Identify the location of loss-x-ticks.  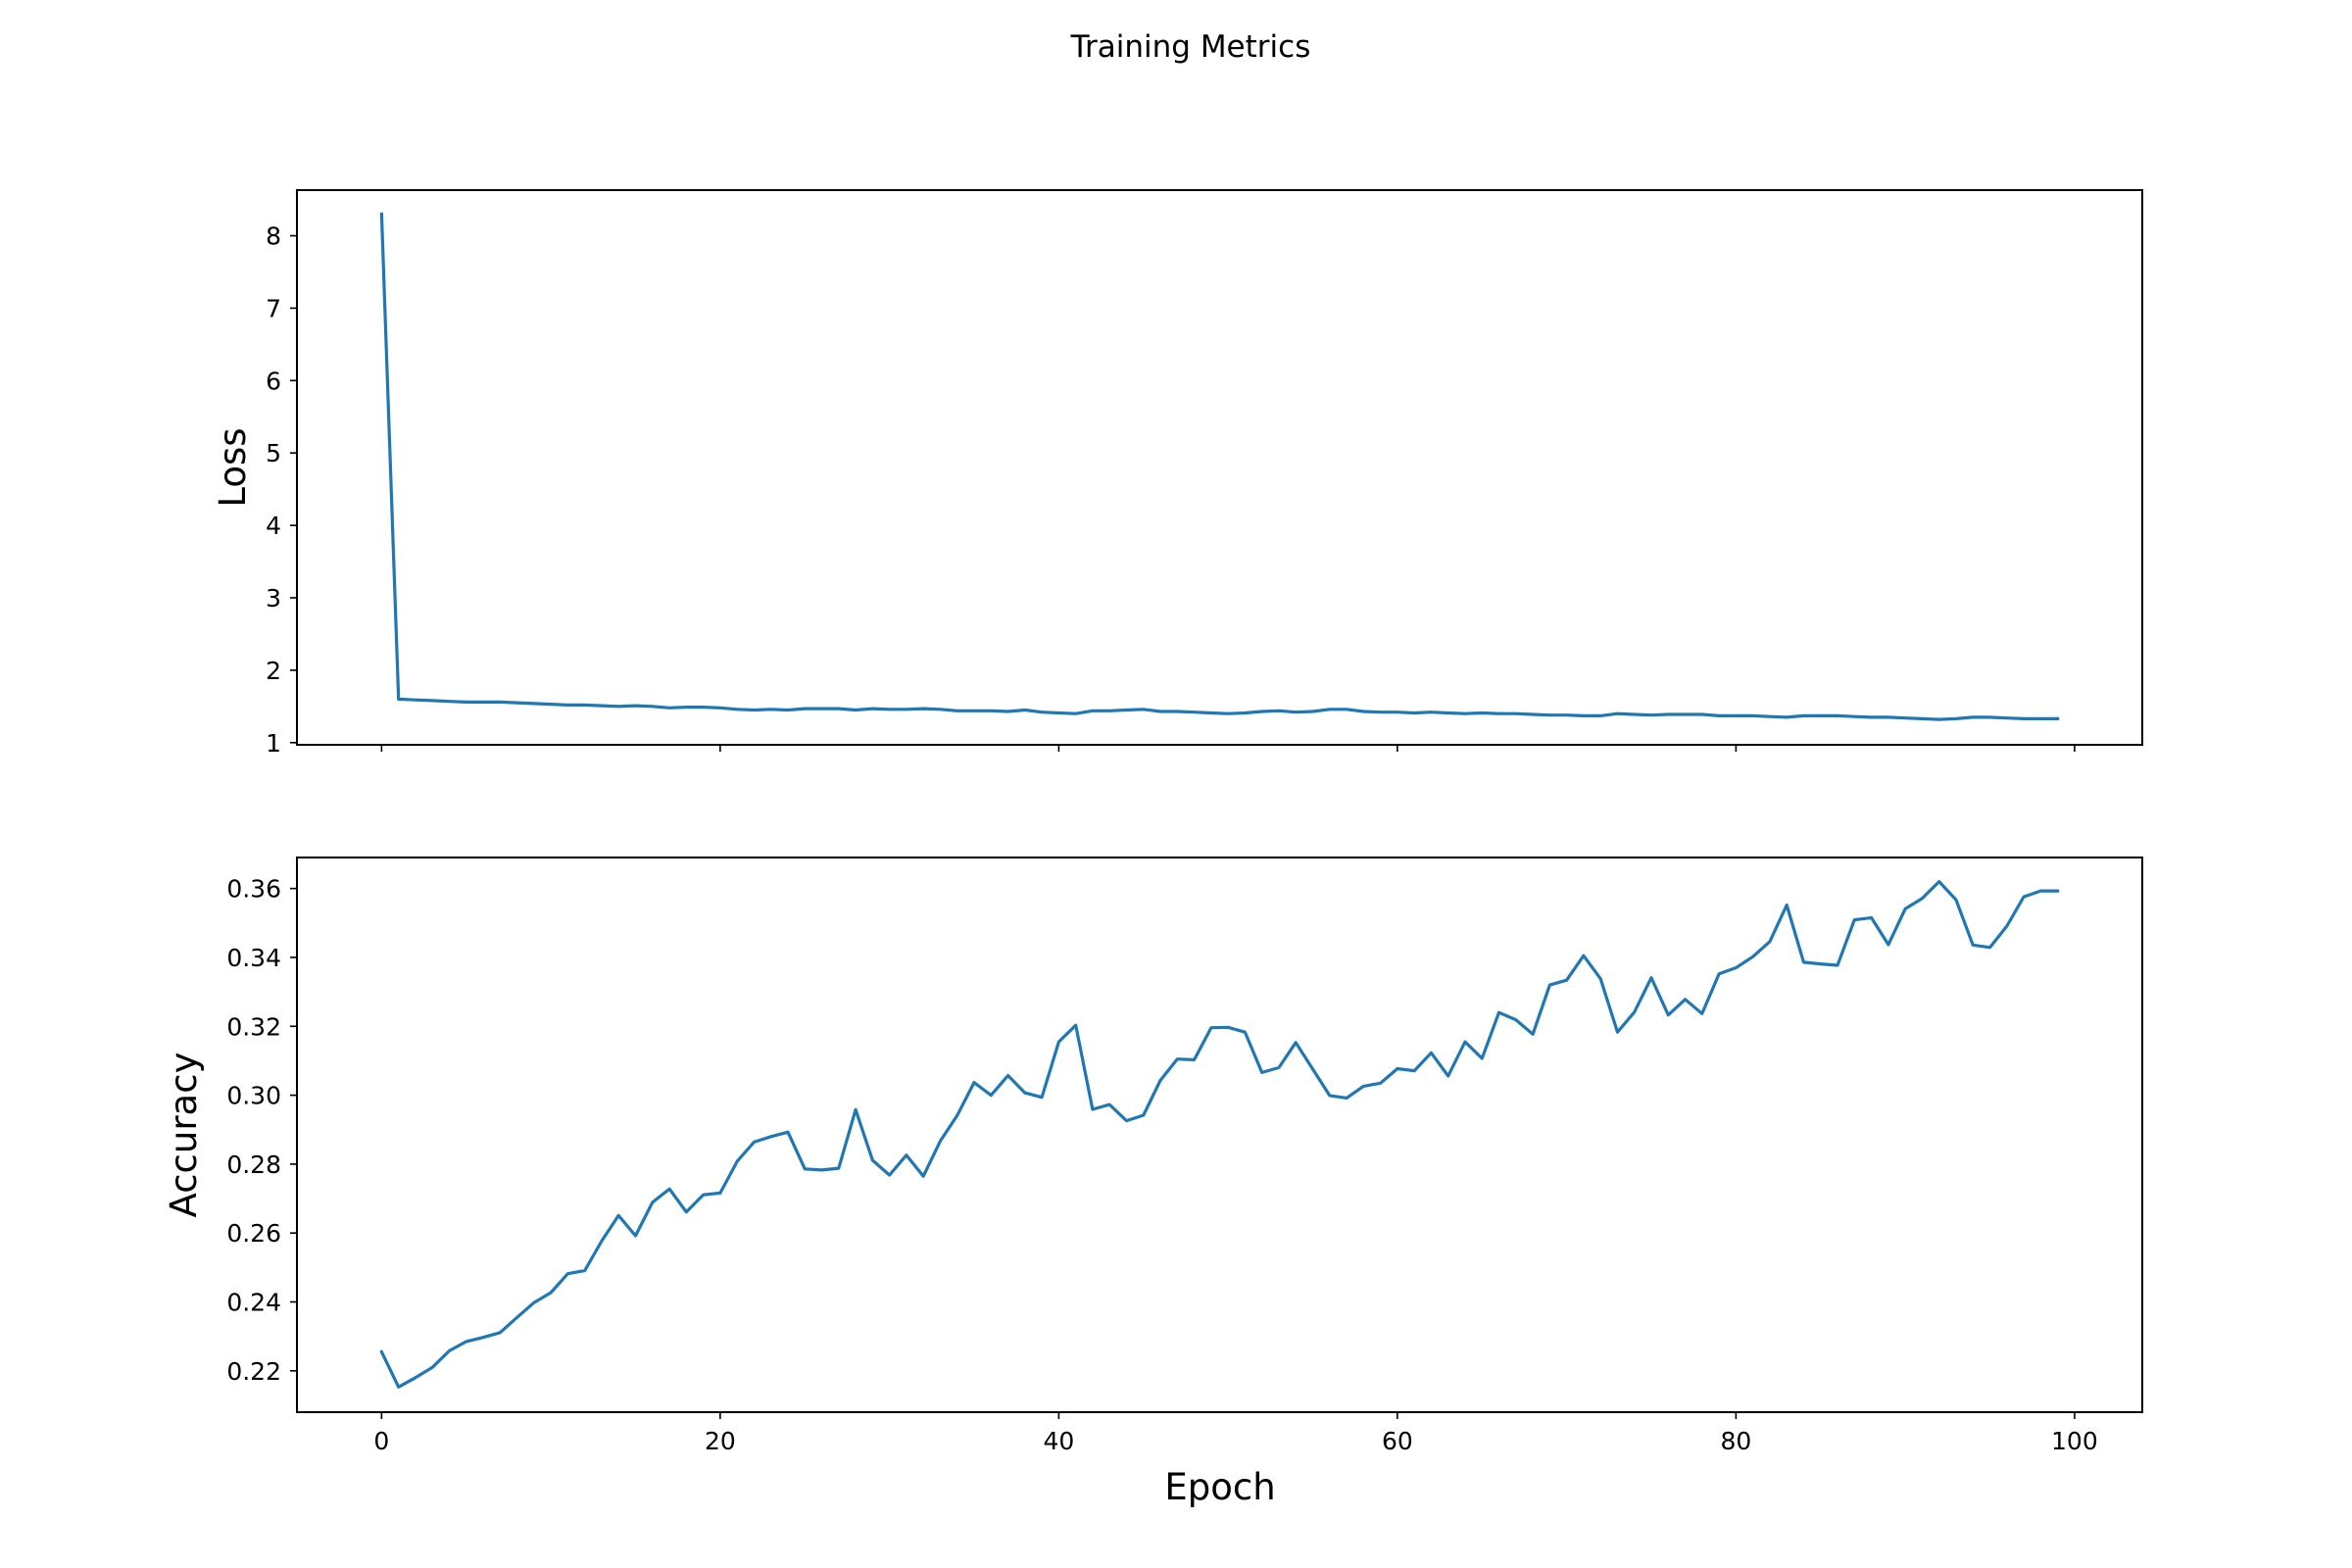
(1228, 748).